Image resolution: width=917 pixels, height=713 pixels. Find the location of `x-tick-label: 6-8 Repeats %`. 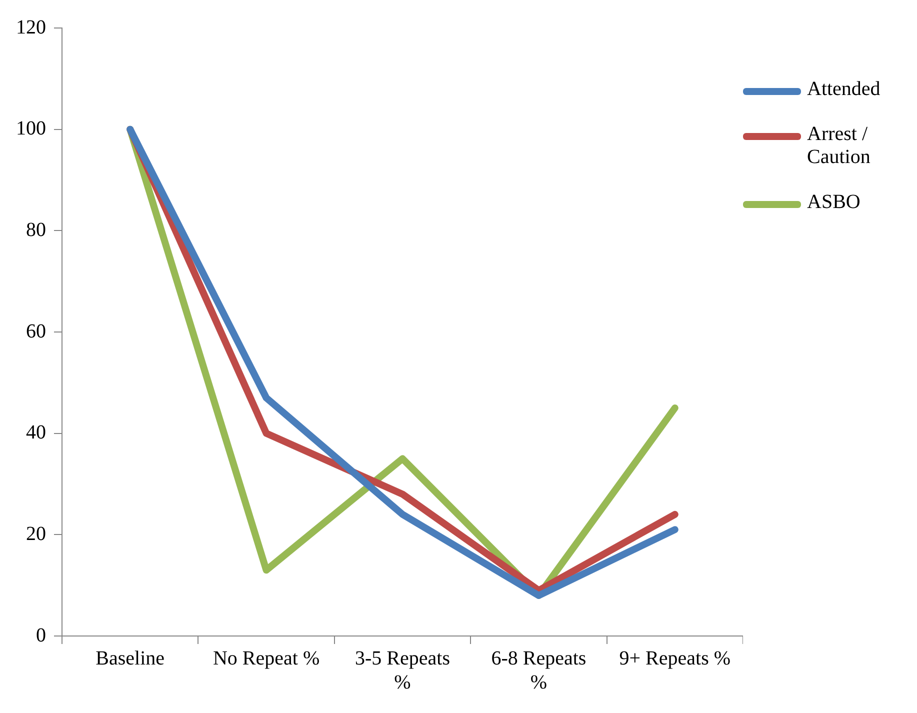

x-tick-label: 6-8 Repeats % is located at coordinates (538, 670).